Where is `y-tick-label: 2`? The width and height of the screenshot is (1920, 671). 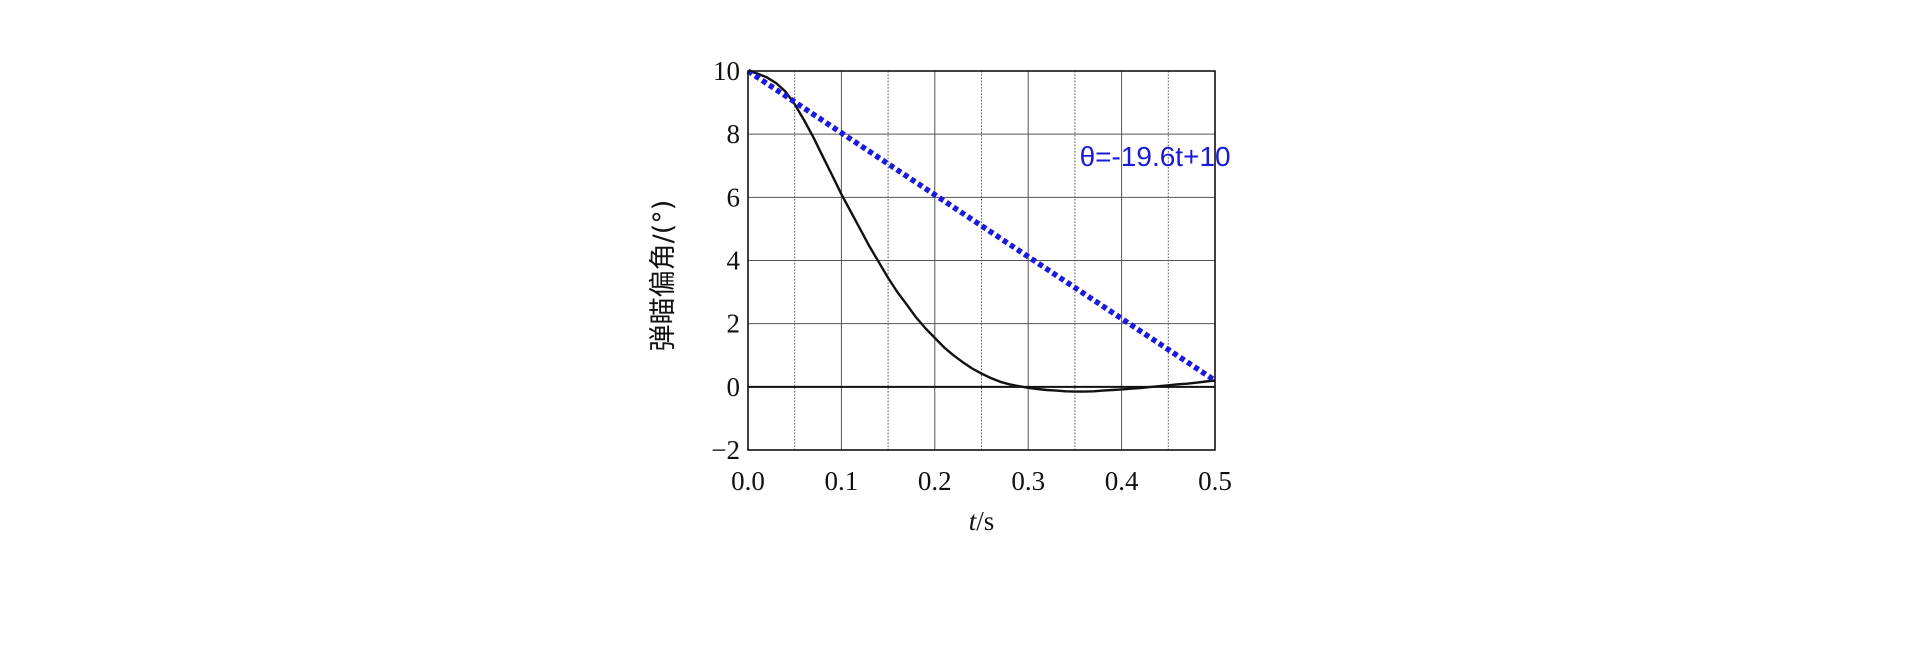 y-tick-label: 2 is located at coordinates (734, 324).